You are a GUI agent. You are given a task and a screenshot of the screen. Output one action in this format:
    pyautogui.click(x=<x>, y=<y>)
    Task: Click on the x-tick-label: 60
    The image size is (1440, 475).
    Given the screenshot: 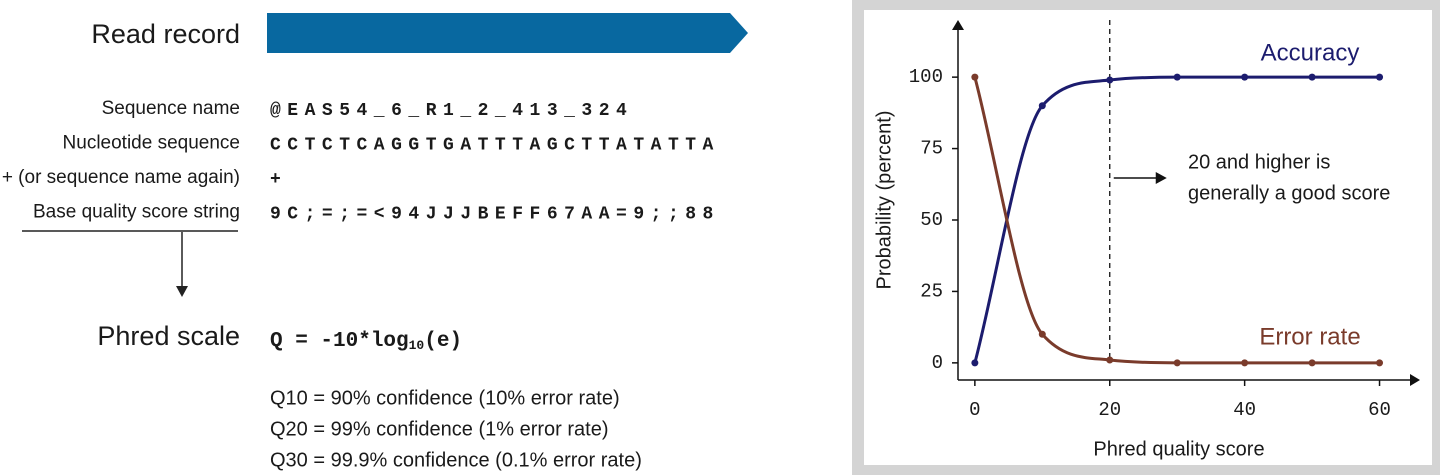 What is the action you would take?
    pyautogui.click(x=1379, y=410)
    